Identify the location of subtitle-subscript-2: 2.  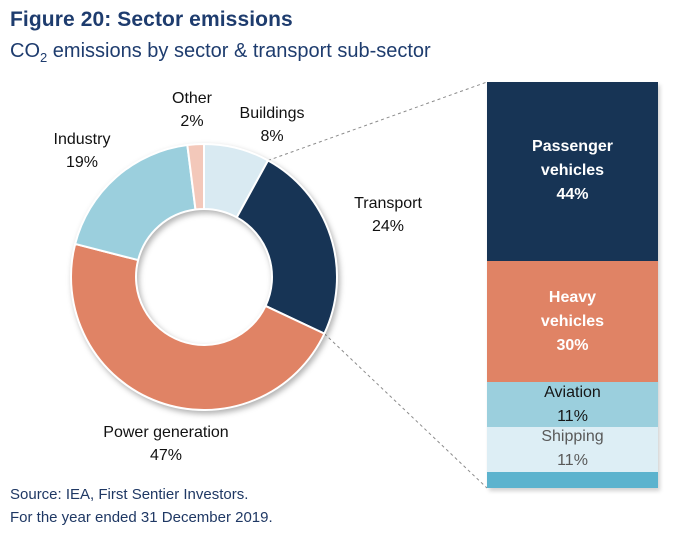
(44, 57).